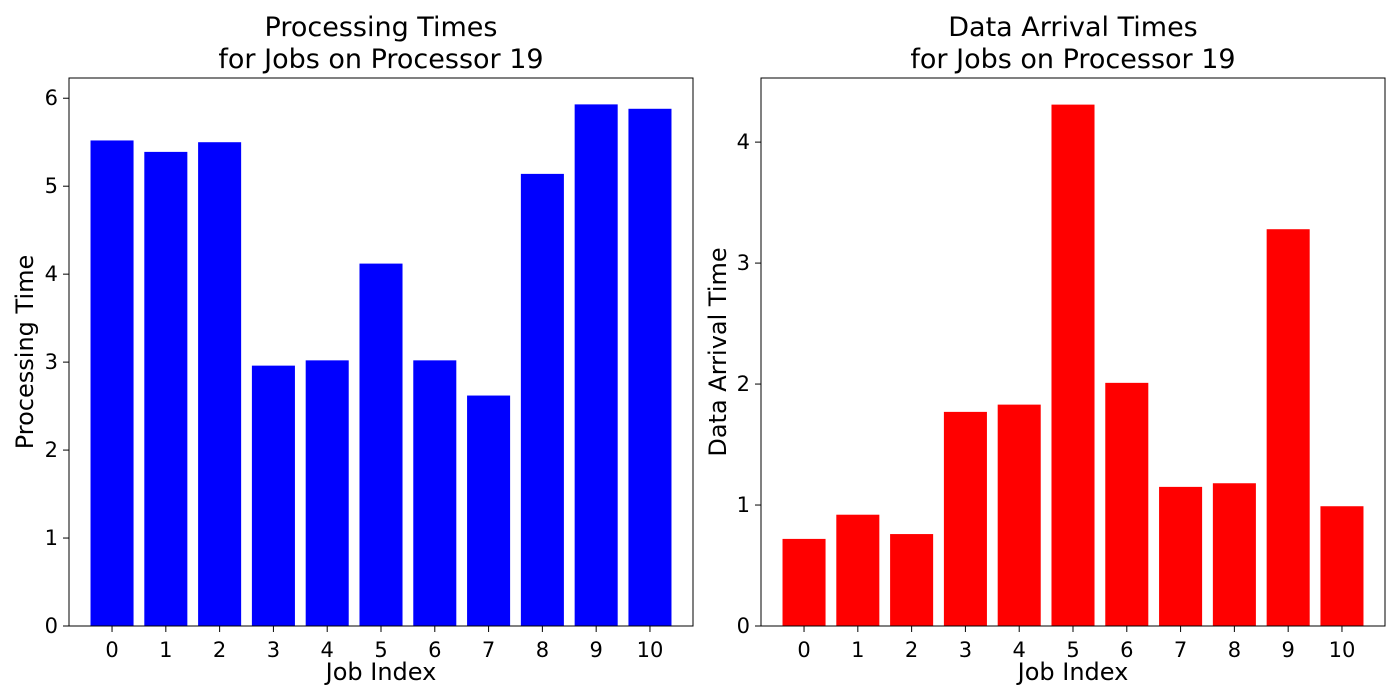 The image size is (1400, 700). What do you see at coordinates (381, 27) in the screenshot?
I see `chart-title-line: Processing Times` at bounding box center [381, 27].